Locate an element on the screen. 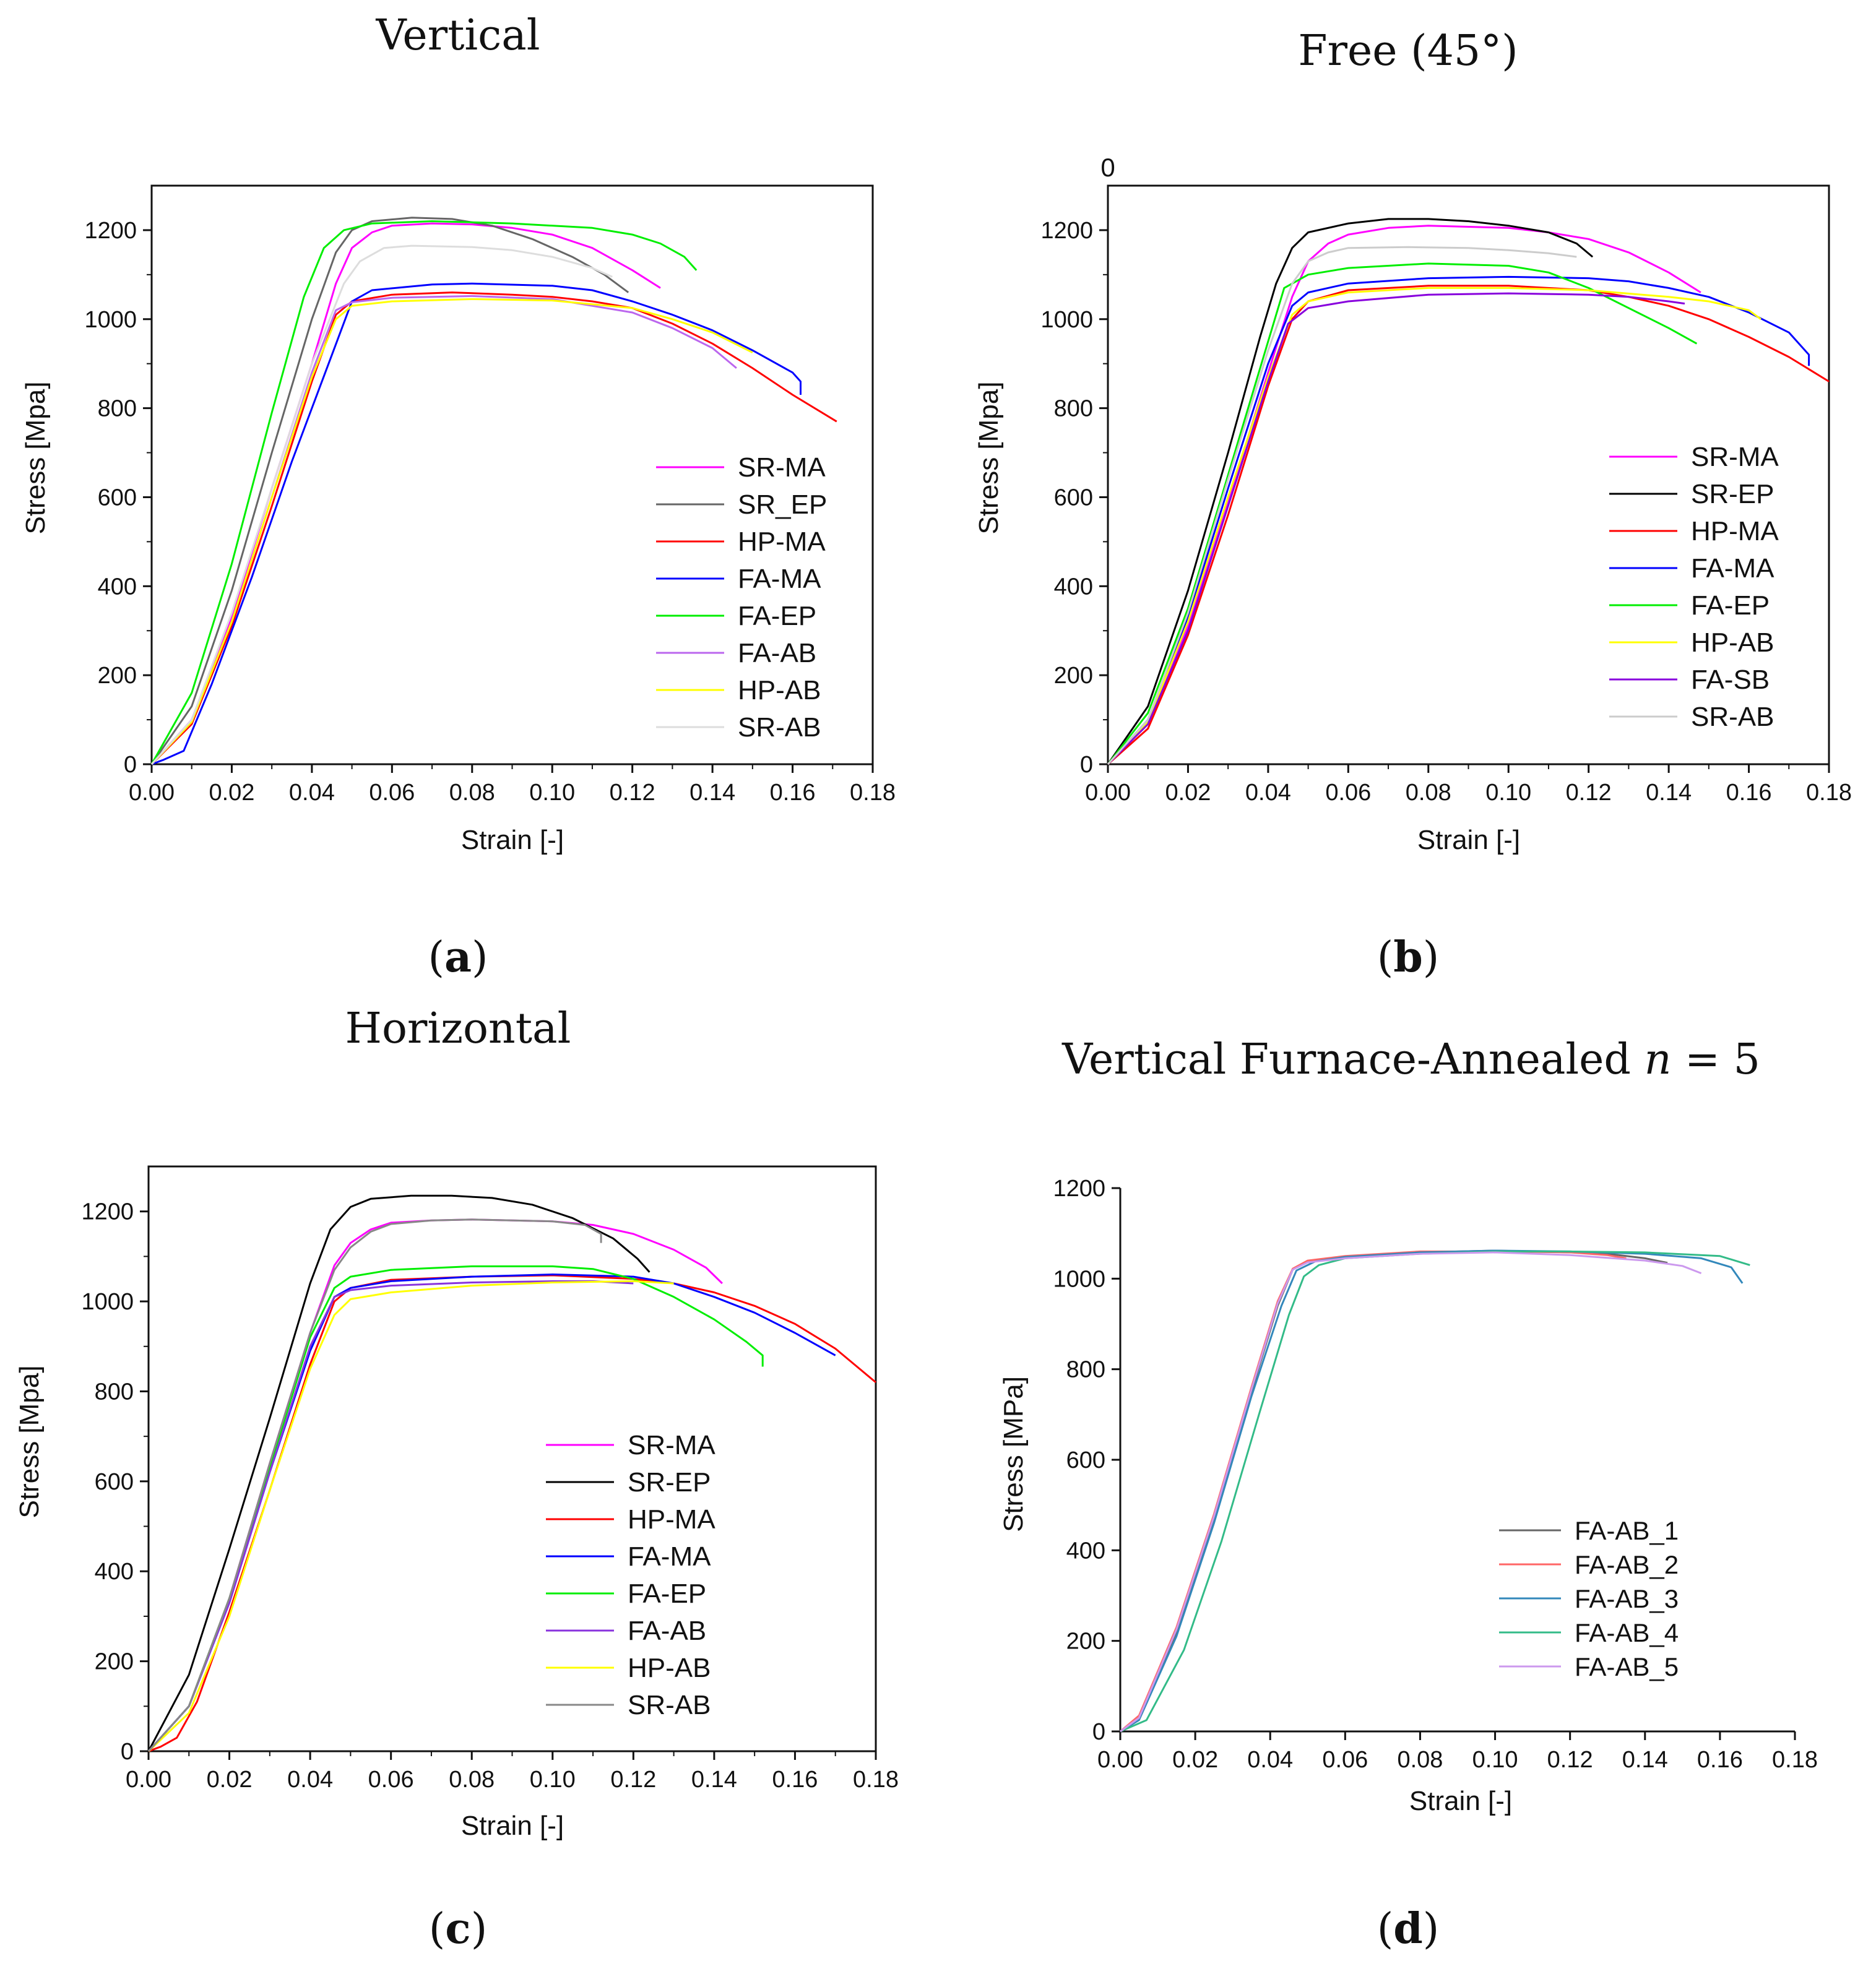 This screenshot has height=1974, width=1876. chart-title: Horizontal is located at coordinates (458, 1028).